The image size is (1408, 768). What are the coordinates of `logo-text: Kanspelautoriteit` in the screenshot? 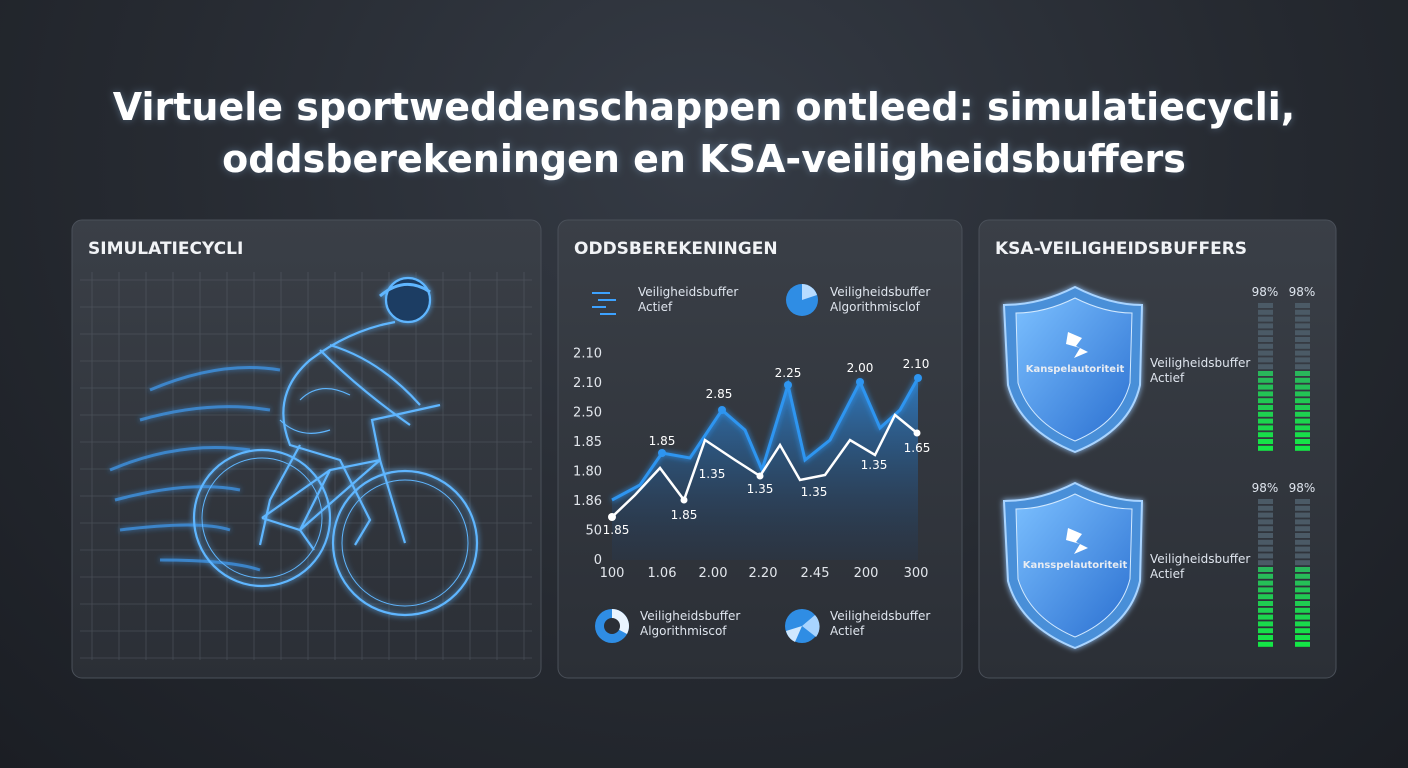 It's located at (1075, 369).